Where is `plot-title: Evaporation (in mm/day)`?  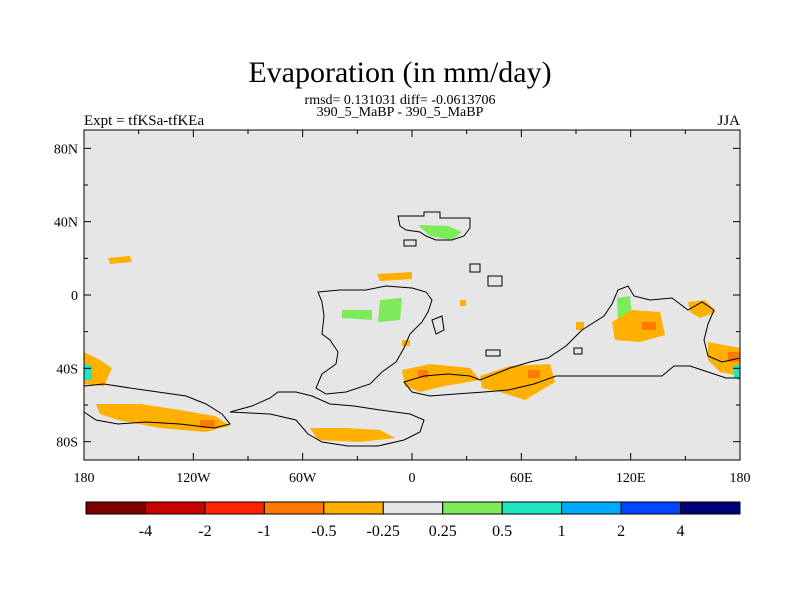 plot-title: Evaporation (in mm/day) is located at coordinates (400, 72).